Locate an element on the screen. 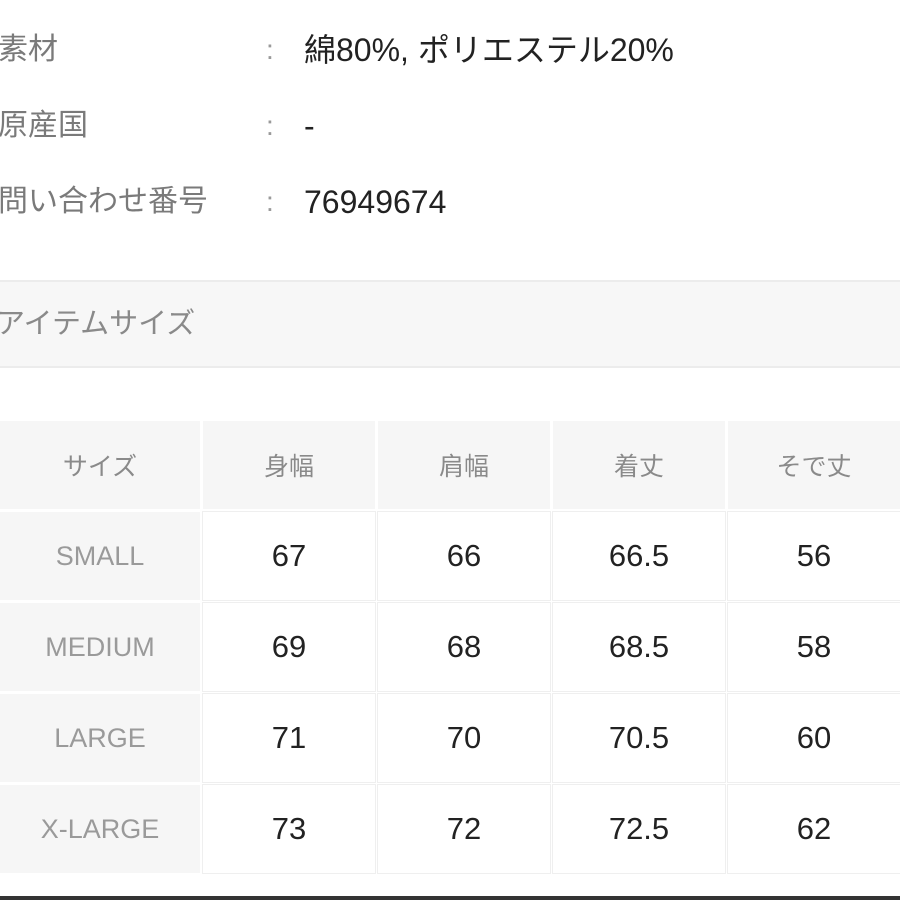 The width and height of the screenshot is (900, 900). table-cell: 69 is located at coordinates (289, 647).